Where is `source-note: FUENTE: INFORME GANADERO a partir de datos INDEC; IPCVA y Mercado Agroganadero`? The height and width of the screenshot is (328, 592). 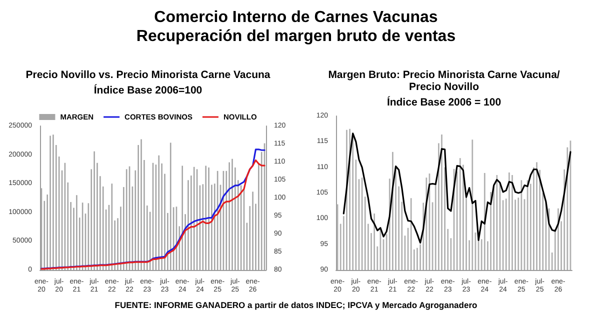
source-note: FUENTE: INFORME GANADERO a partir de datos INDEC; IPCVA y Mercado Agroganadero is located at coordinates (296, 305).